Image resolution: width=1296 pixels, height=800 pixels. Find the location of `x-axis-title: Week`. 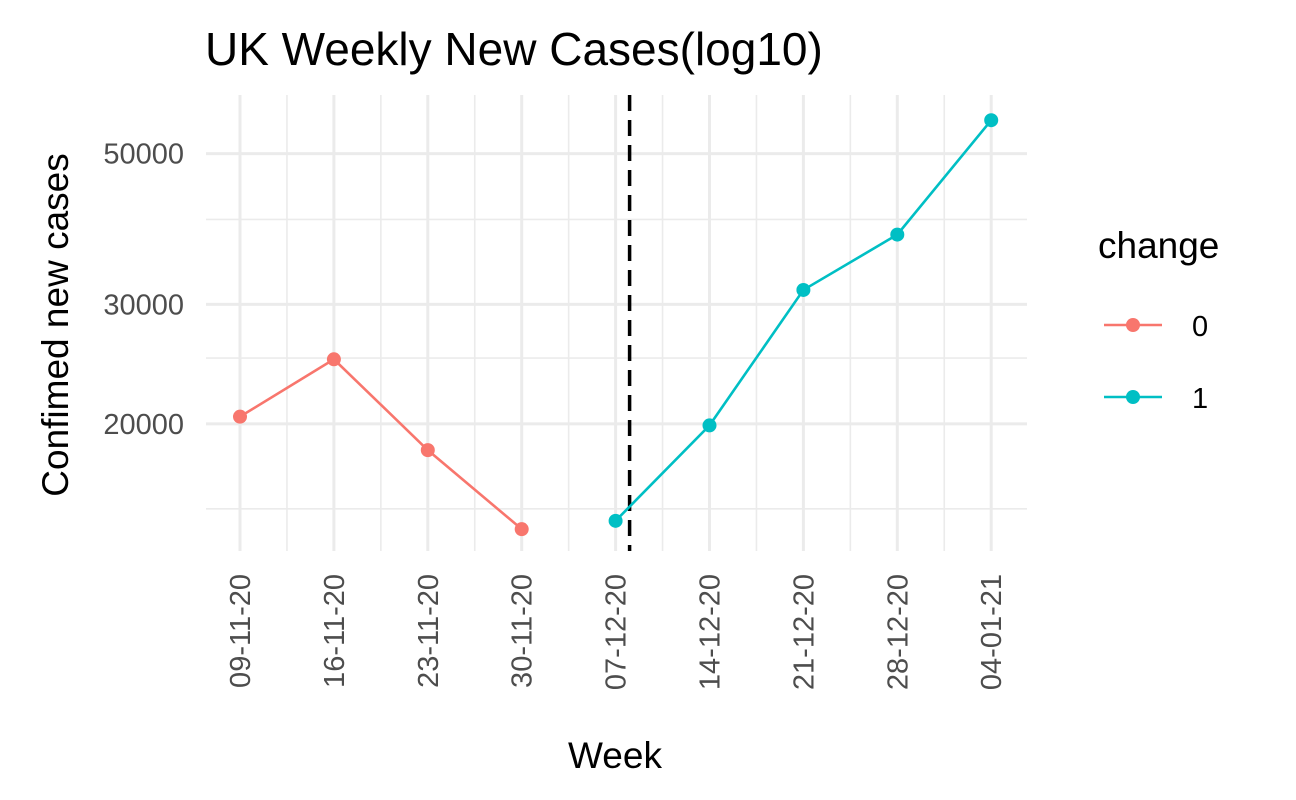

x-axis-title: Week is located at coordinates (615, 755).